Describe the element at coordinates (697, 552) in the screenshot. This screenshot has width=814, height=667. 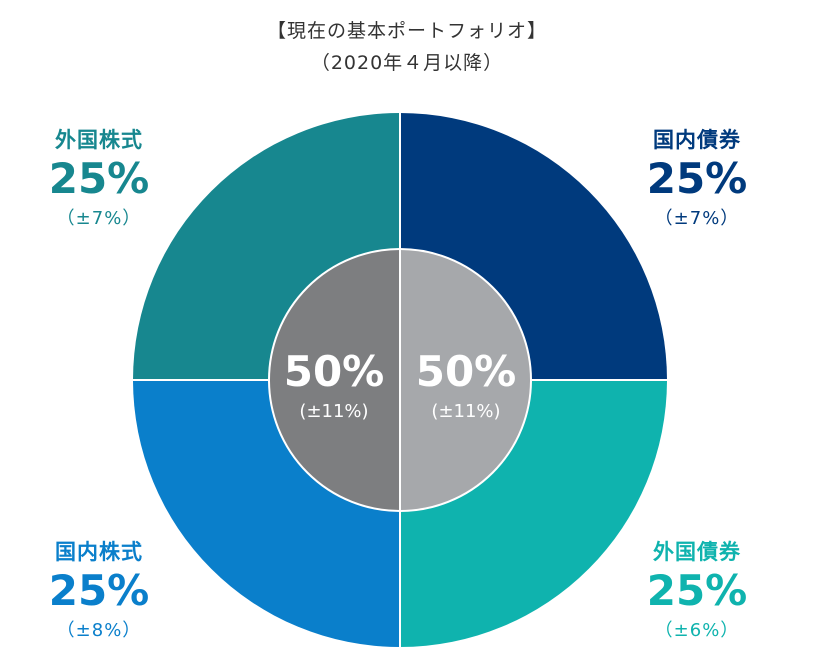
I see `segment-name: 外国債券` at that location.